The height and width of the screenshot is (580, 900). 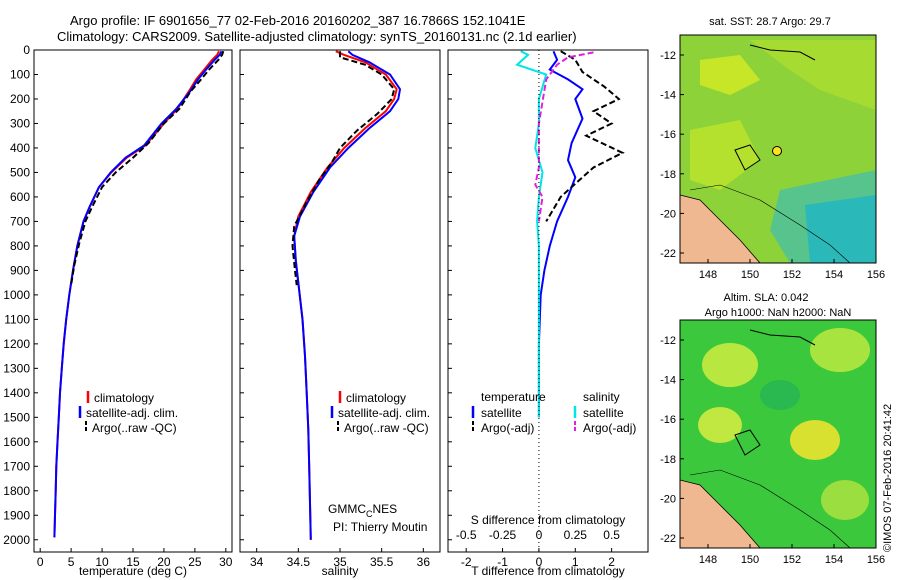 I want to click on sst-map-frame, so click(x=778, y=149).